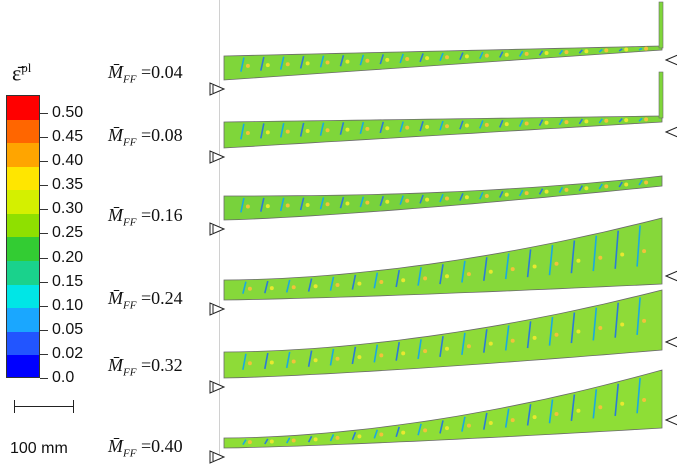  I want to click on colorbar-tick-label: 0.45, so click(68, 137).